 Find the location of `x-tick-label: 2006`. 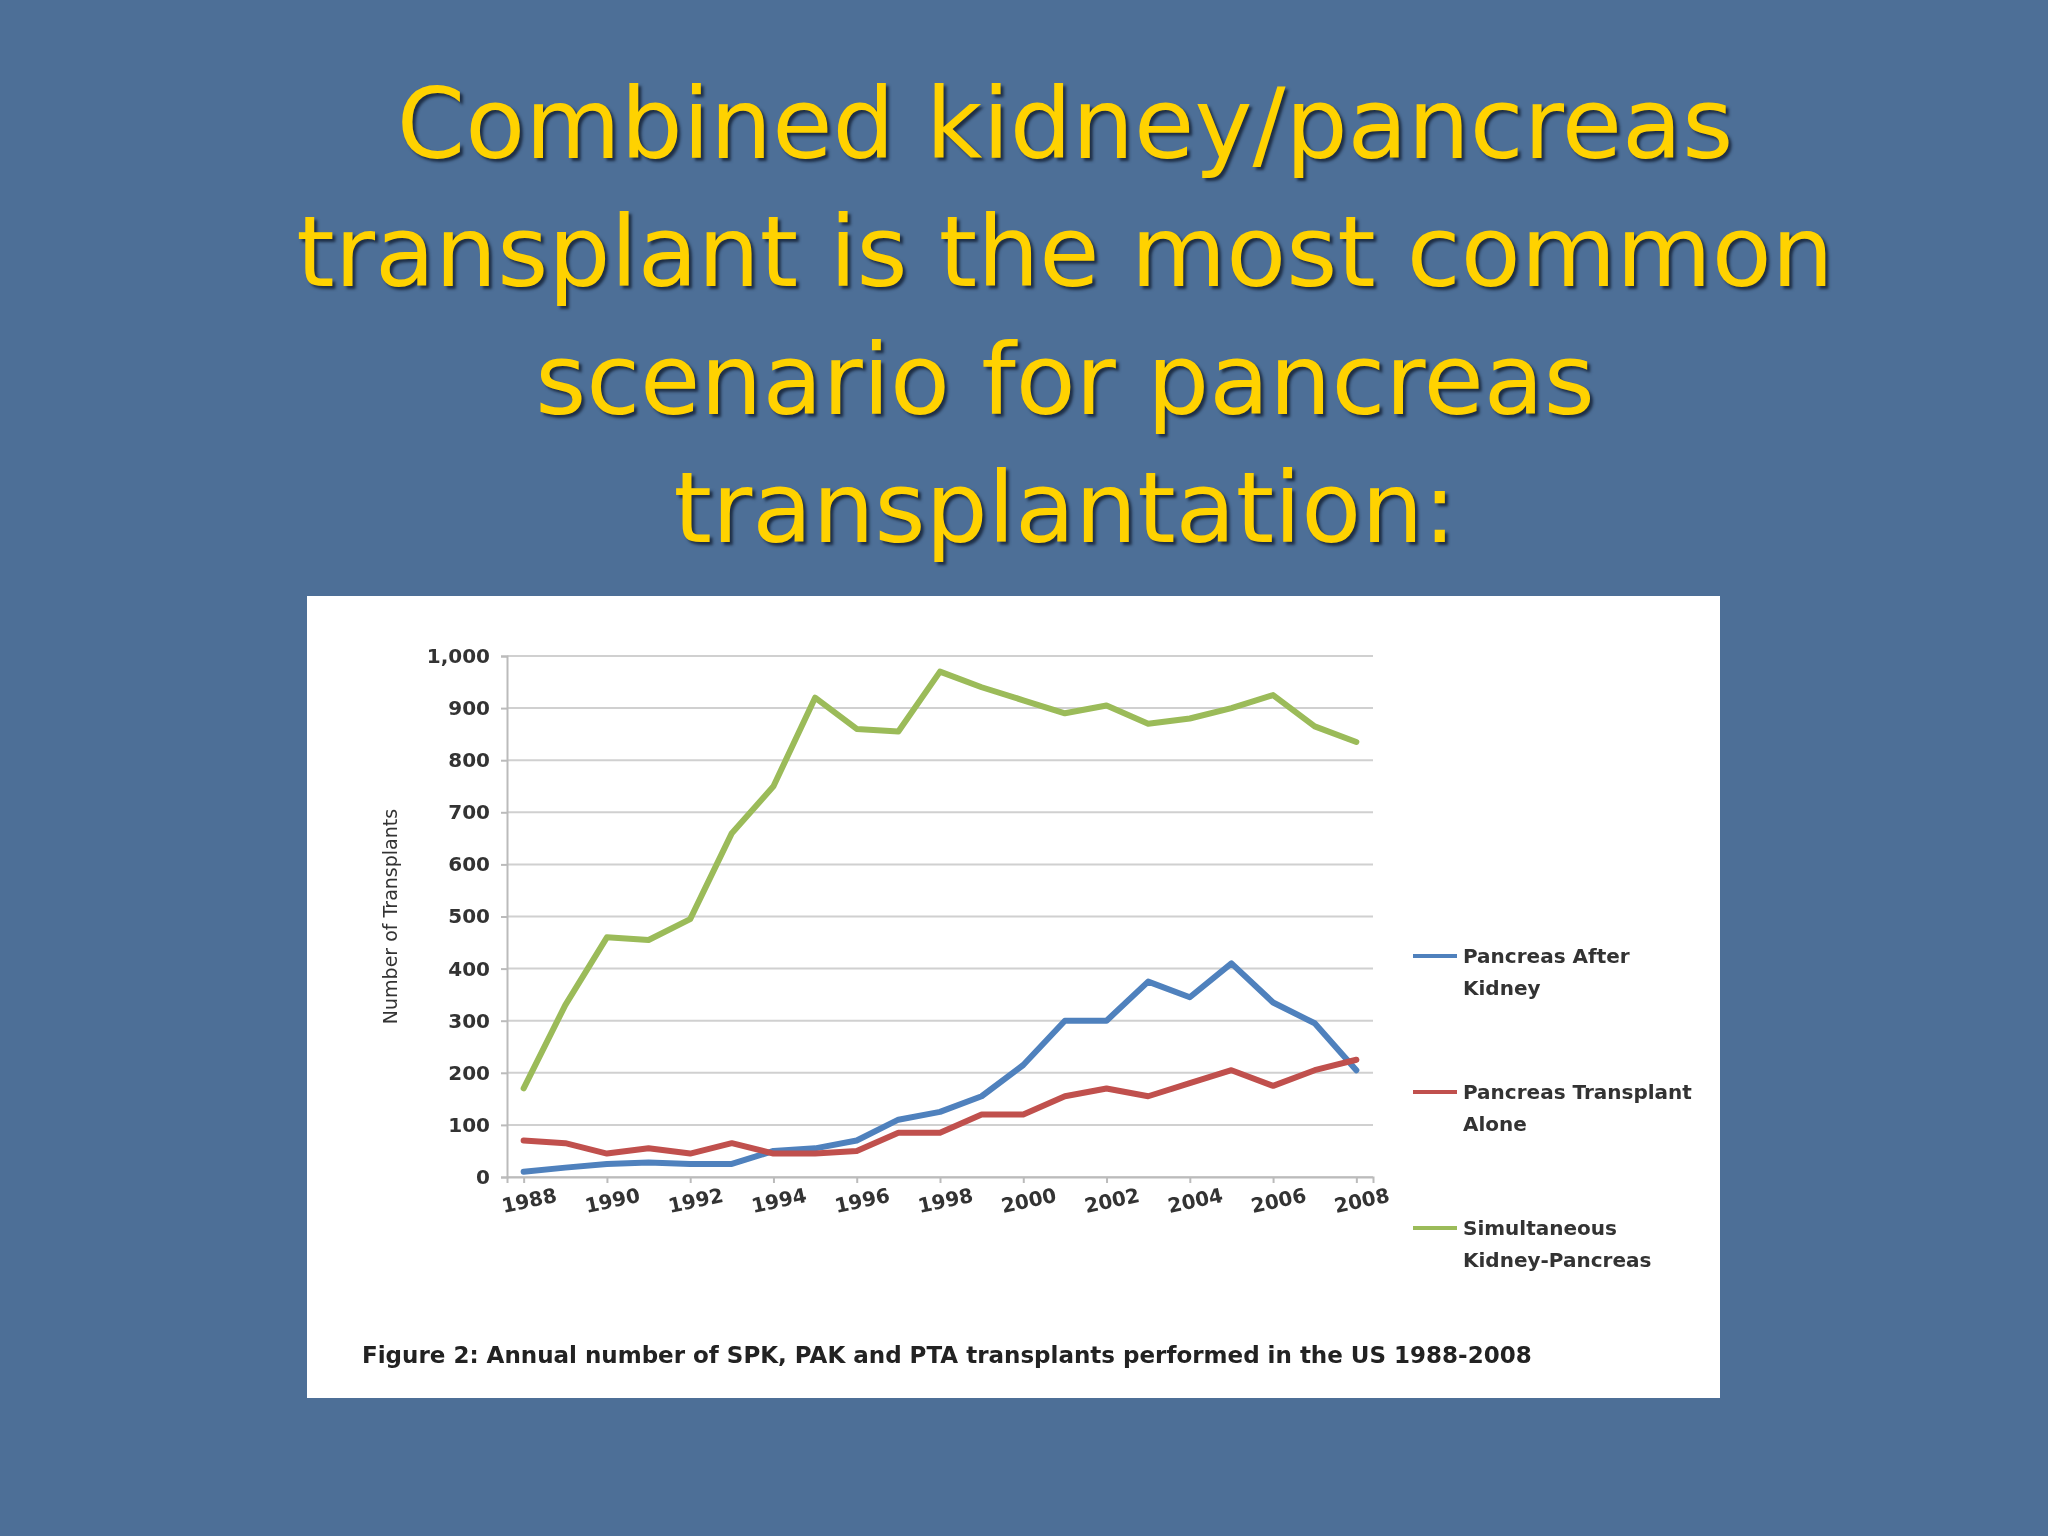

x-tick-label: 2006 is located at coordinates (1278, 1200).